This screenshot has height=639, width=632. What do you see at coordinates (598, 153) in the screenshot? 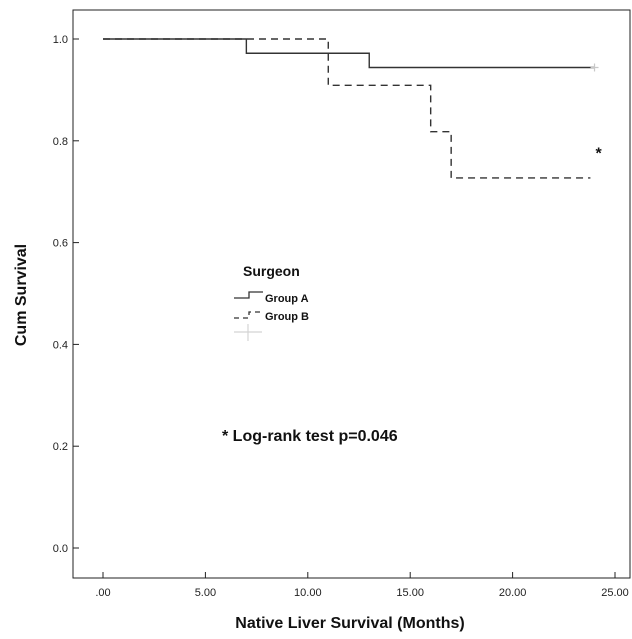
I see `significance-star: *` at bounding box center [598, 153].